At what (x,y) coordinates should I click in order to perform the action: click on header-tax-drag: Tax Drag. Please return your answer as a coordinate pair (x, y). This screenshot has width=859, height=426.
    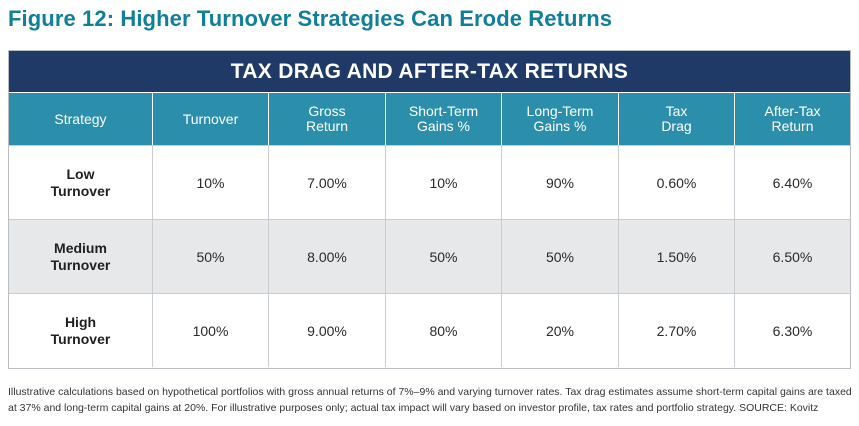
    Looking at the image, I should click on (677, 119).